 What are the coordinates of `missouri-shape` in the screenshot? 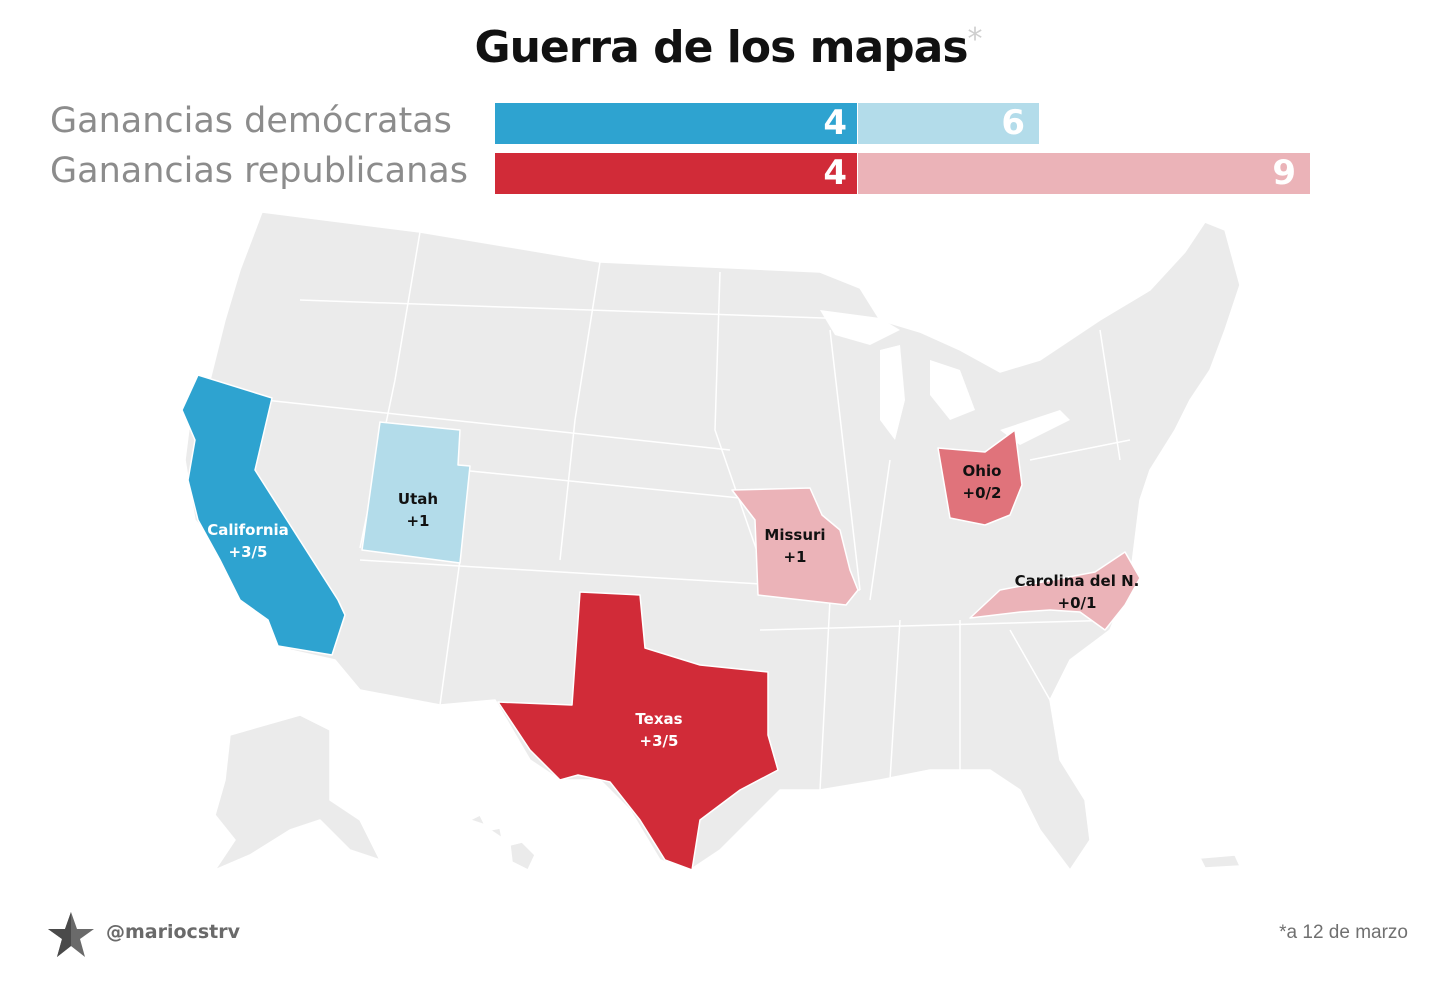 It's located at (795, 546).